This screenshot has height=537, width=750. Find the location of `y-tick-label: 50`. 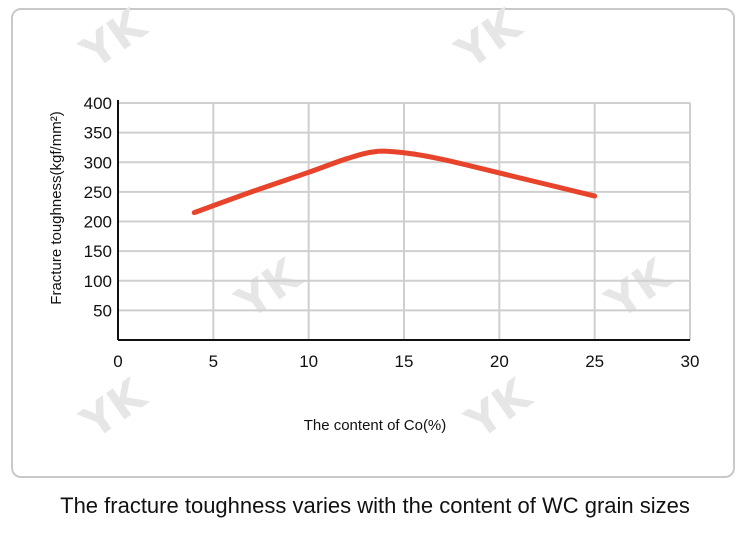

y-tick-label: 50 is located at coordinates (102, 310).